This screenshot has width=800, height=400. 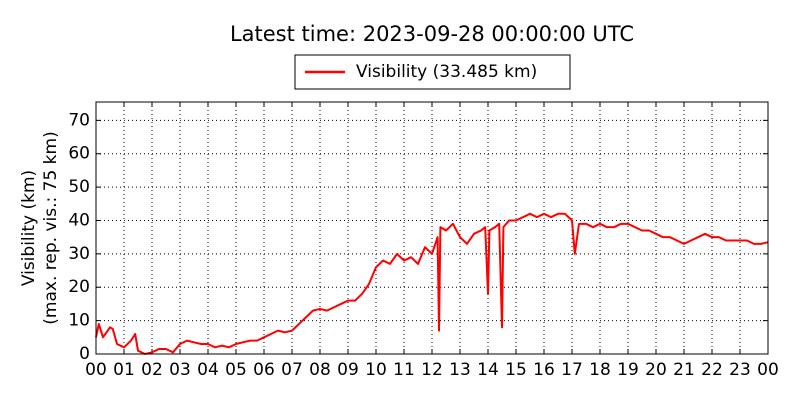 I want to click on x-tick-label: 04, so click(x=208, y=370).